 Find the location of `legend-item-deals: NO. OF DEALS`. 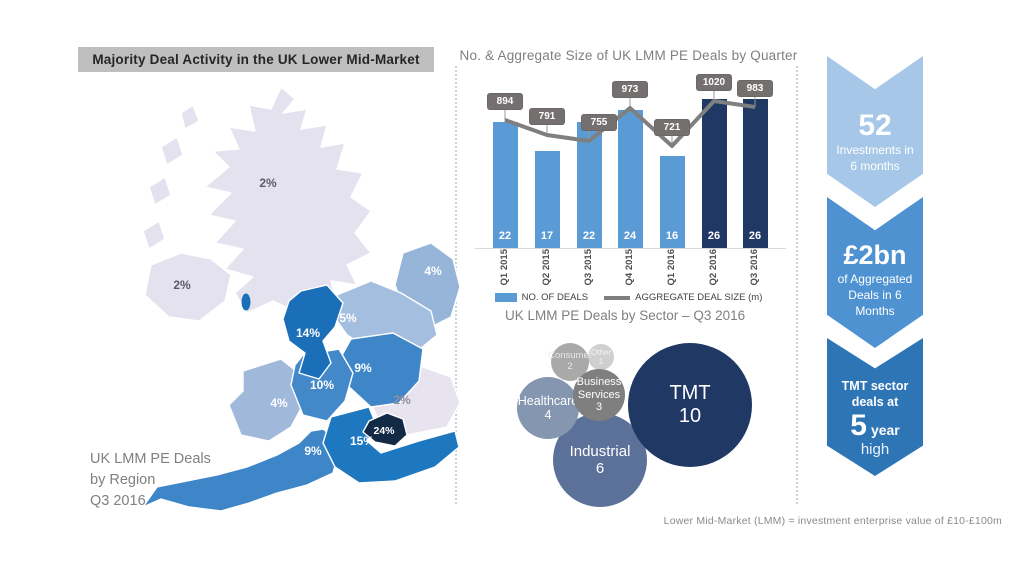

legend-item-deals: NO. OF DEALS is located at coordinates (541, 297).